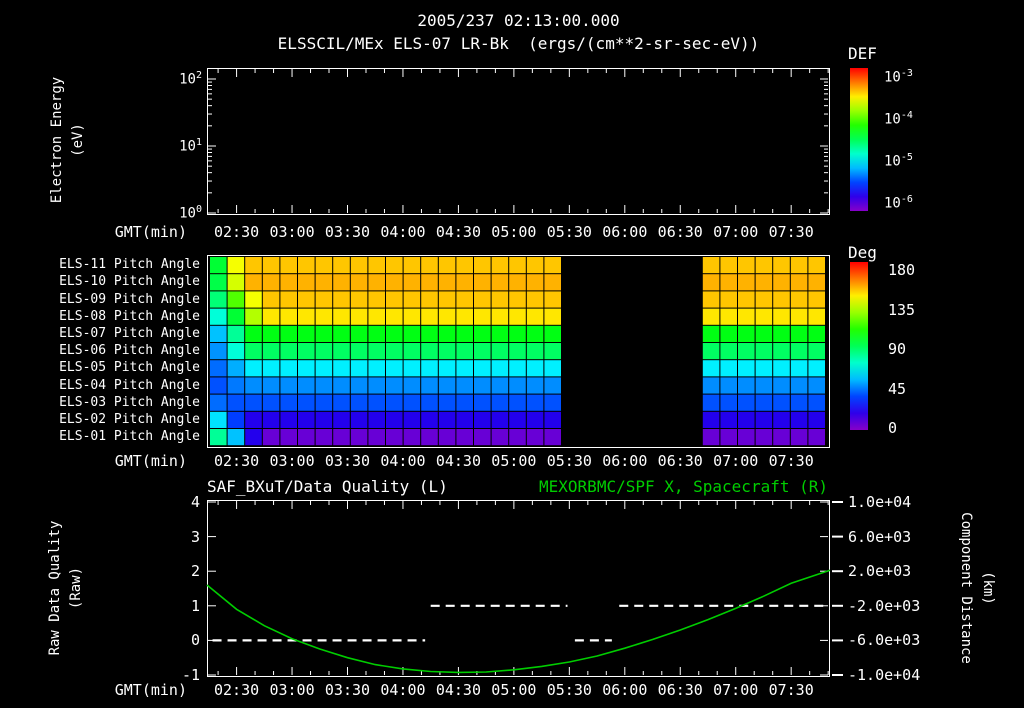  I want to click on energy-axis-units: (eV), so click(78, 140).